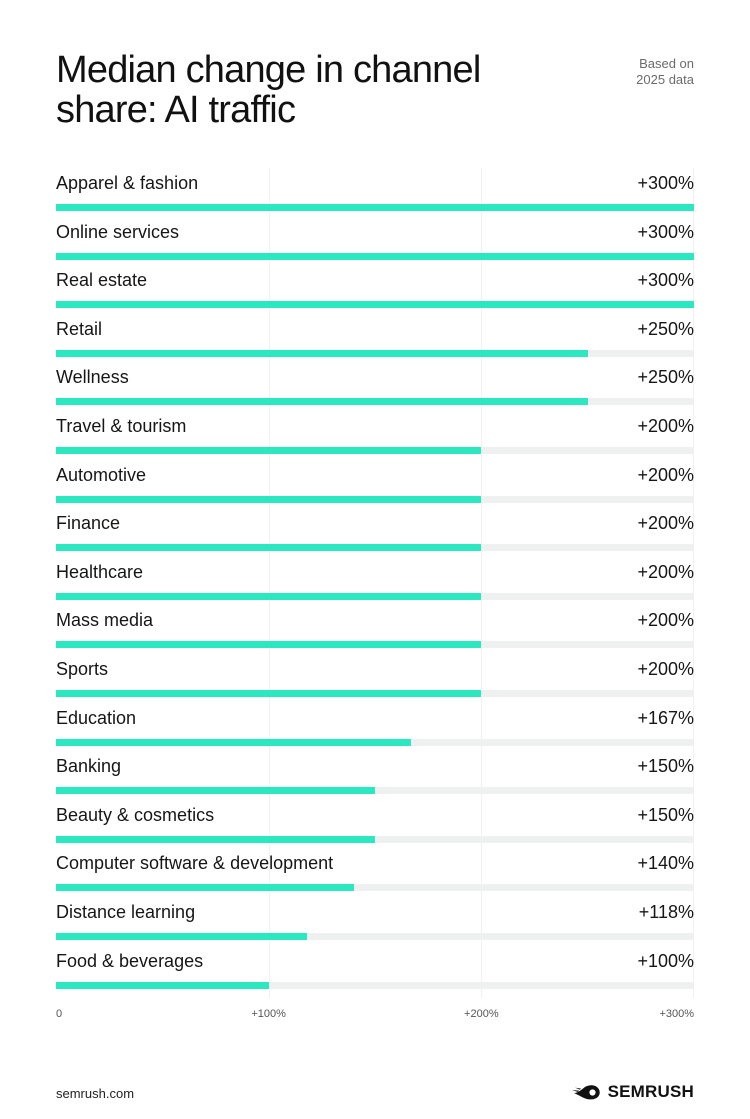 This screenshot has width=750, height=1119. What do you see at coordinates (375, 678) in the screenshot?
I see `chart-row: Sports +200%` at bounding box center [375, 678].